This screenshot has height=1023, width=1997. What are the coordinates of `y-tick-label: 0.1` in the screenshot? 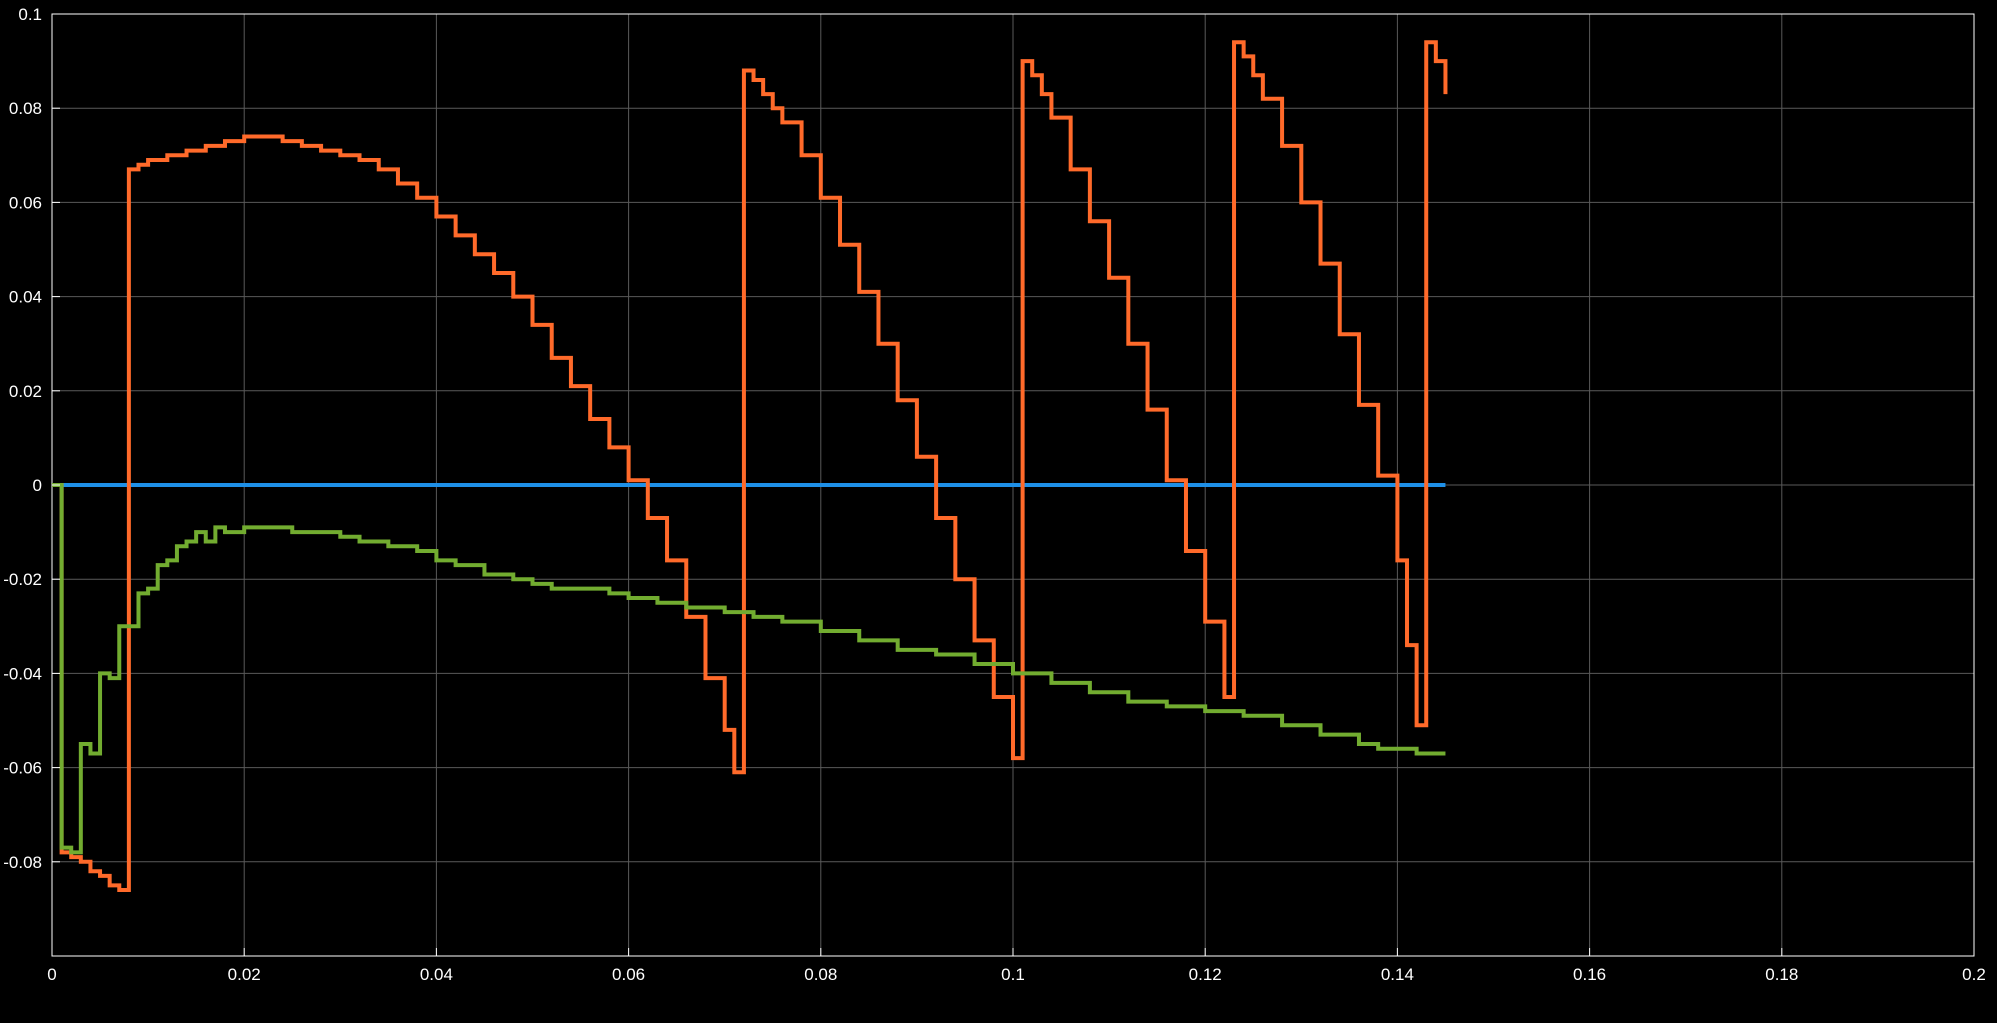 It's located at (30, 14).